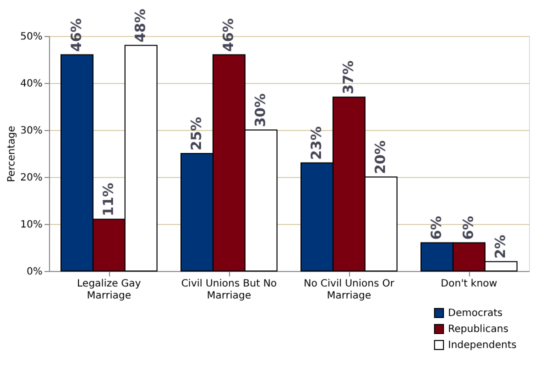 The height and width of the screenshot is (366, 545). What do you see at coordinates (109, 199) in the screenshot?
I see `data-label: 11%` at bounding box center [109, 199].